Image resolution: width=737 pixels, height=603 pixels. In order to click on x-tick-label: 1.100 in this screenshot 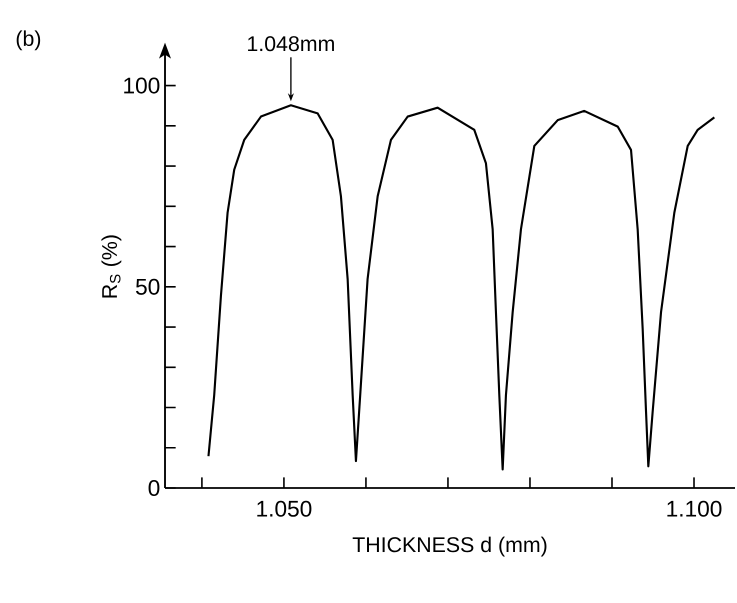, I will do `click(694, 508)`.